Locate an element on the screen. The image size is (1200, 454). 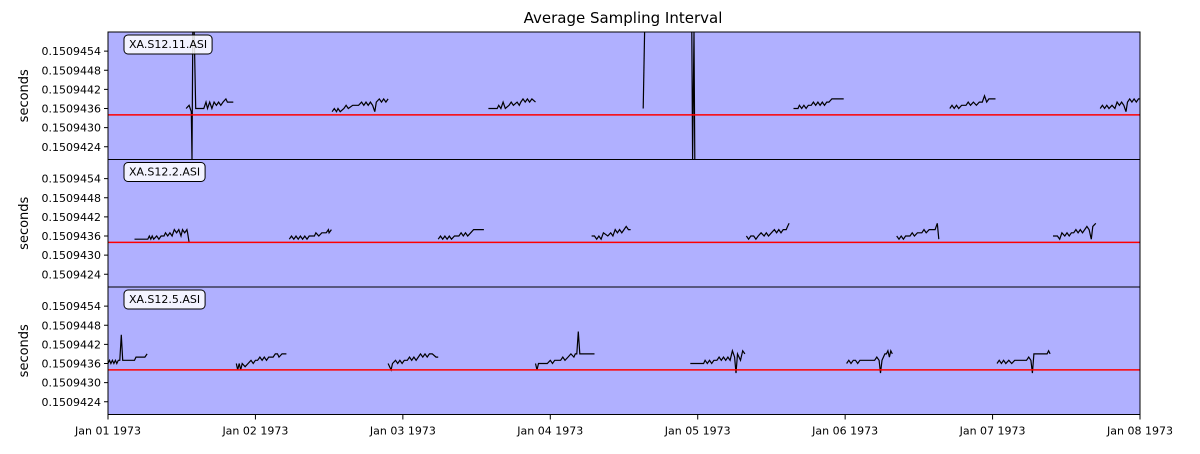
x-tick-label: Jan 04 1973 is located at coordinates (549, 431).